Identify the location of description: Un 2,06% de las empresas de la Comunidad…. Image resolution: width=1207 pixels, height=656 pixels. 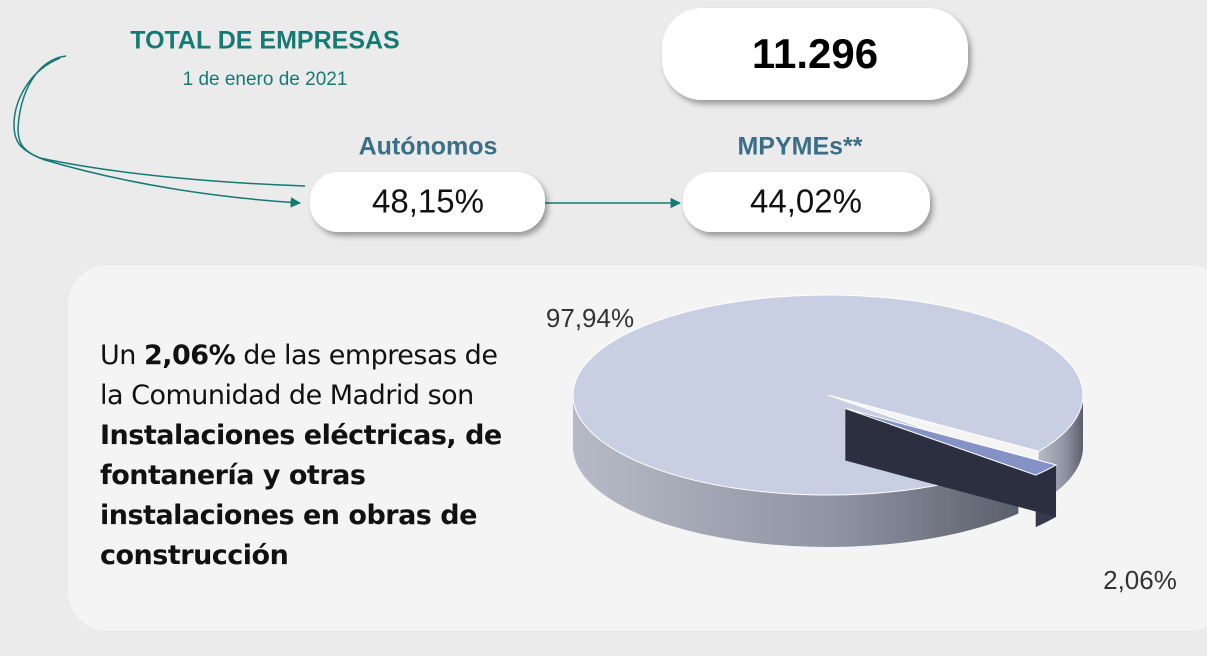
(310, 456).